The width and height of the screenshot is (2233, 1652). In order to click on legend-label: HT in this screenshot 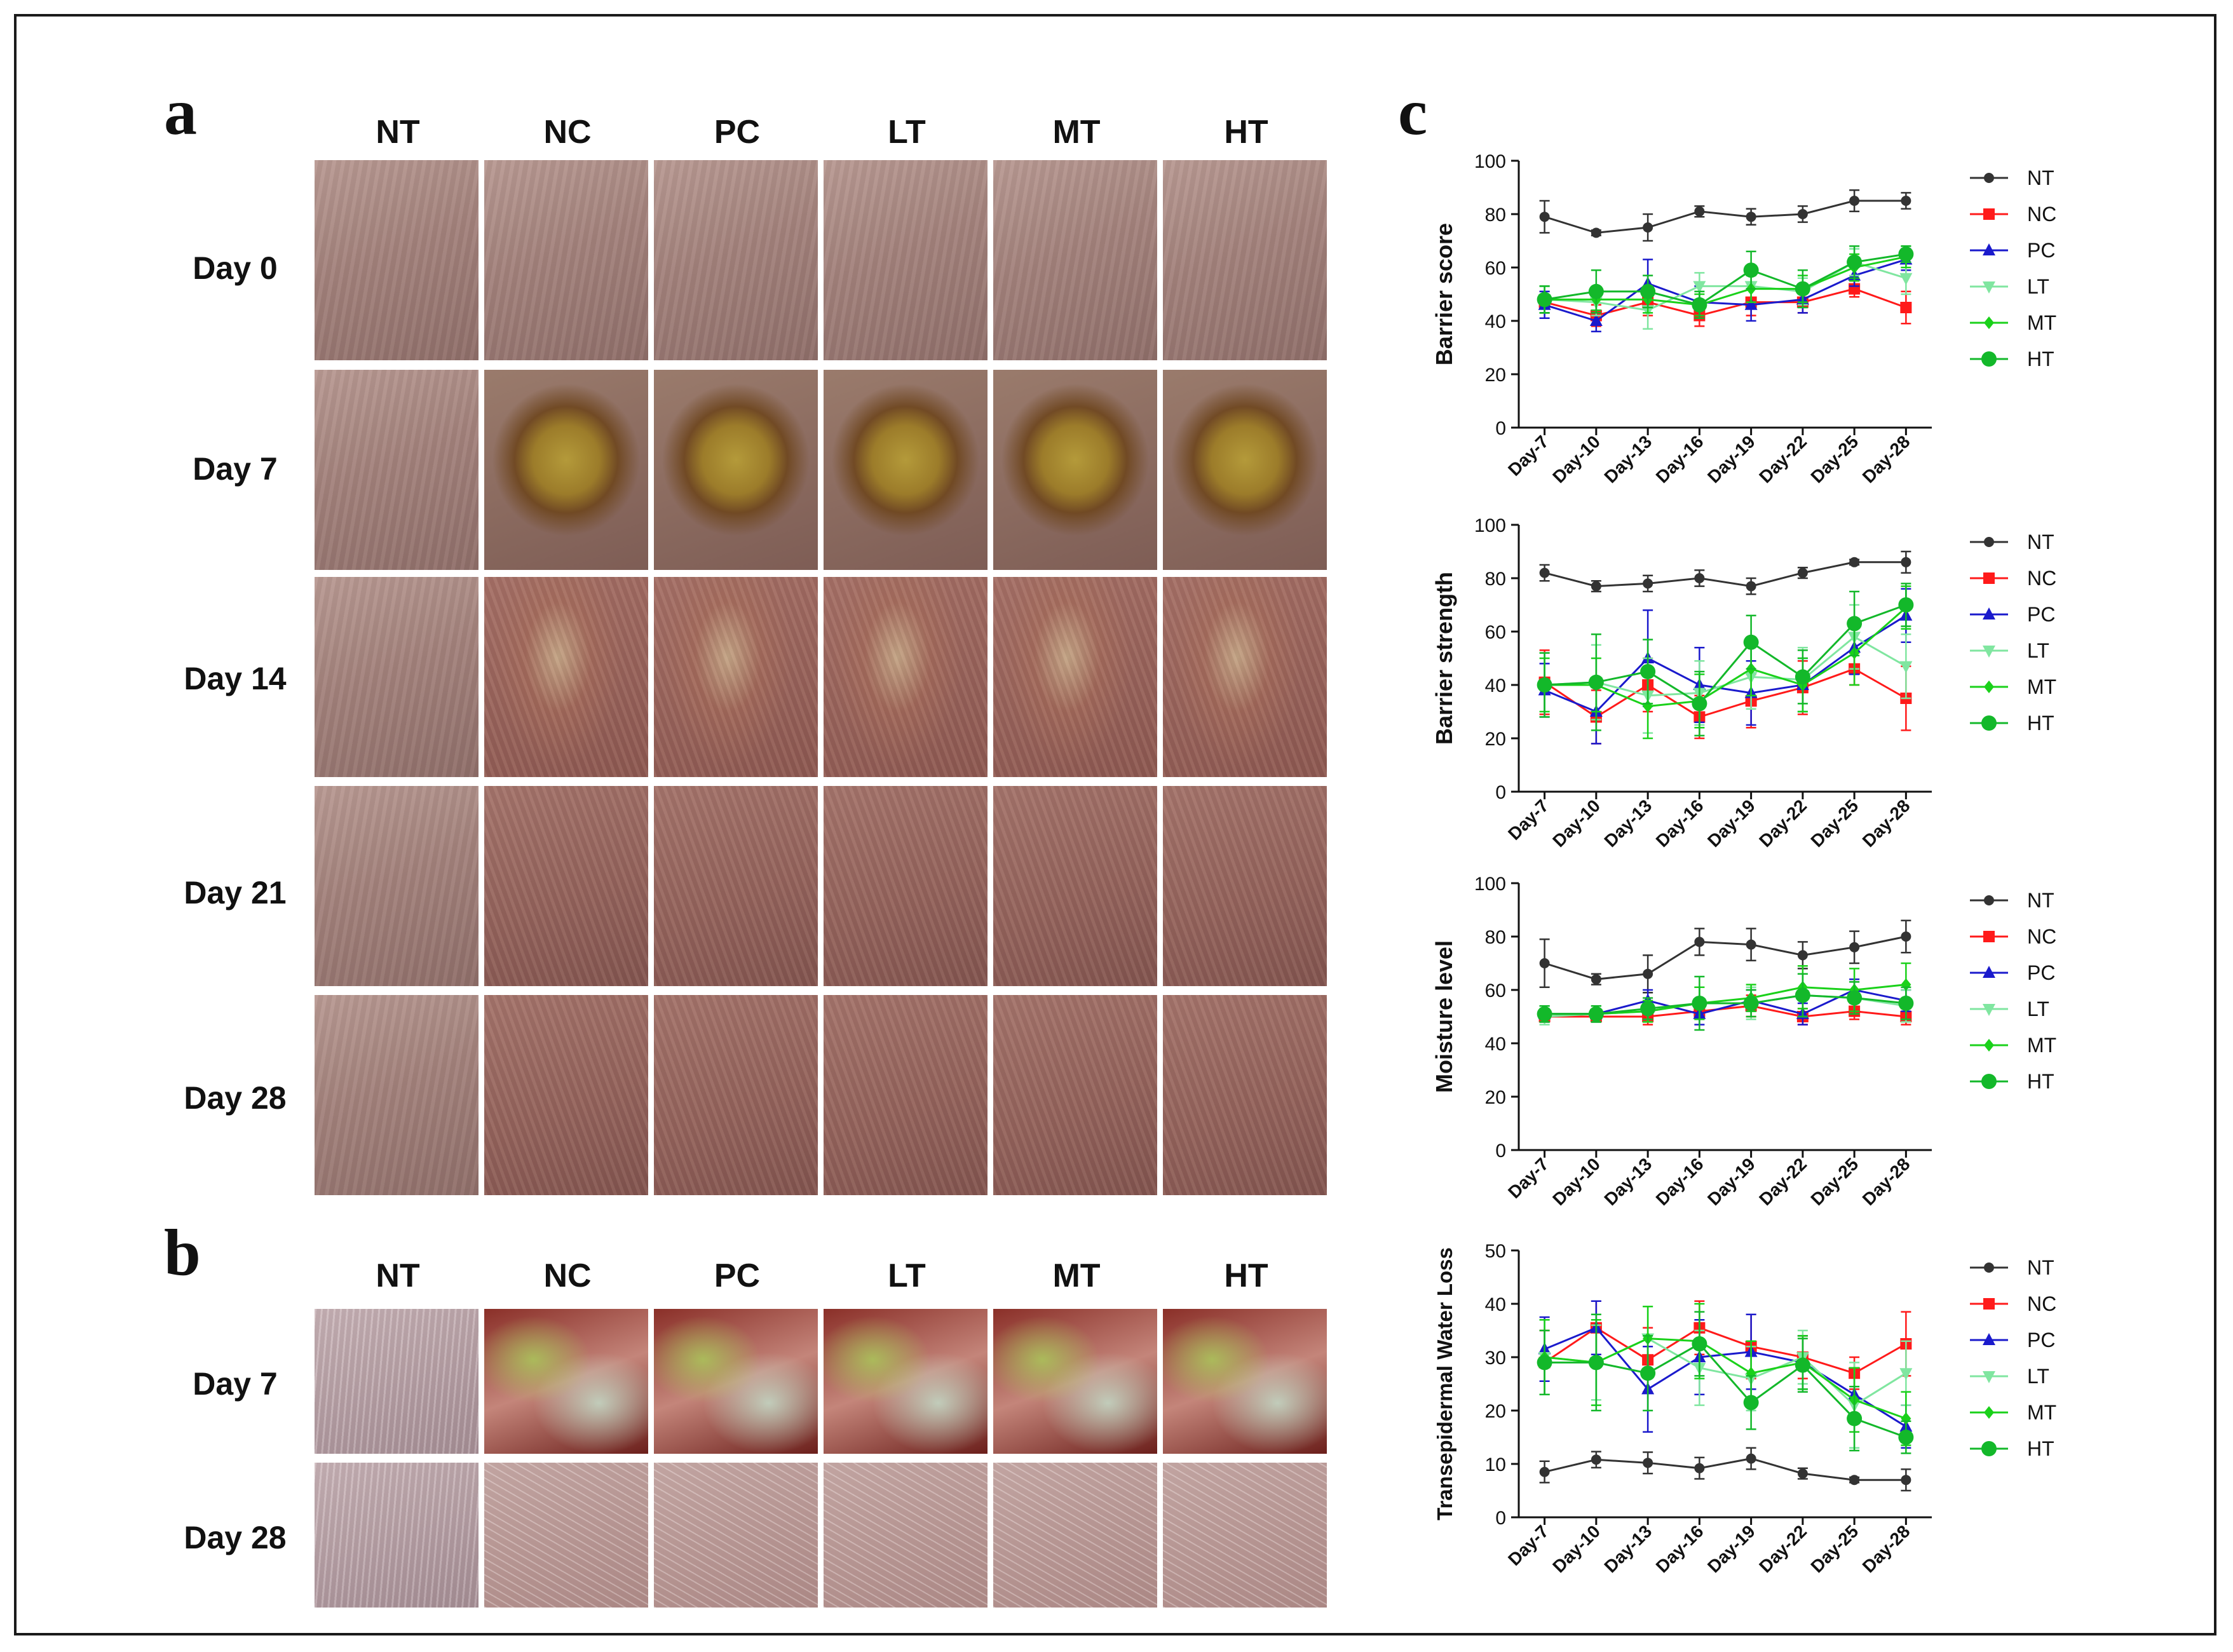, I will do `click(2040, 359)`.